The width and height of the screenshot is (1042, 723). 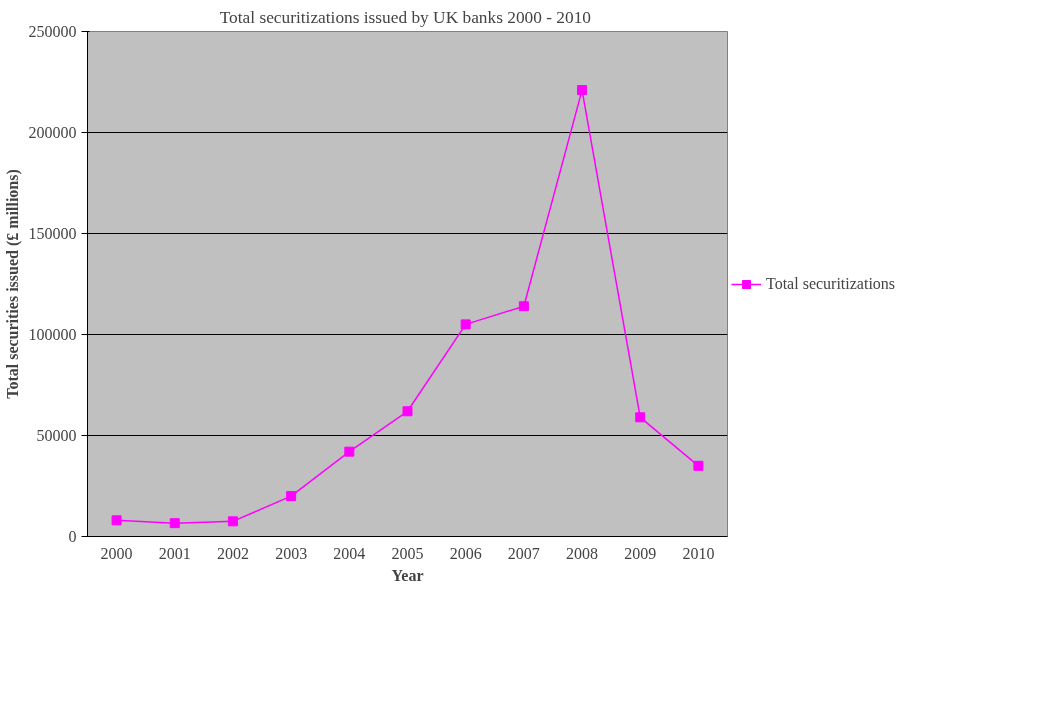 I want to click on y-tick-label: 200000, so click(x=52, y=132).